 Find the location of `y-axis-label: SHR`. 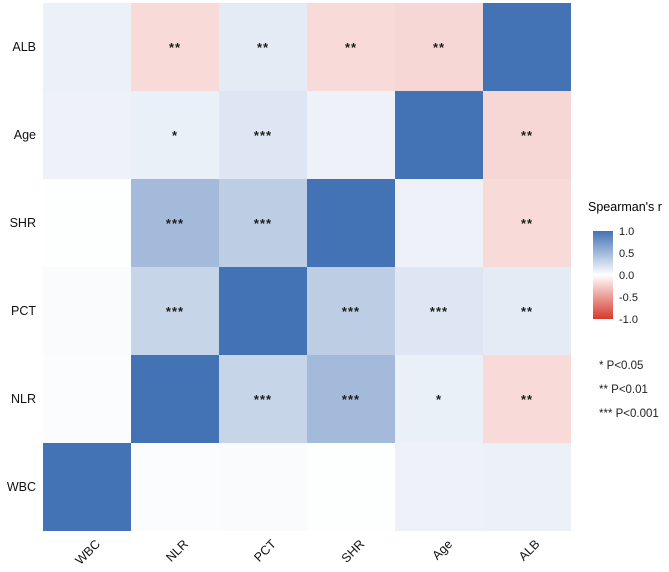

y-axis-label: SHR is located at coordinates (22, 223).